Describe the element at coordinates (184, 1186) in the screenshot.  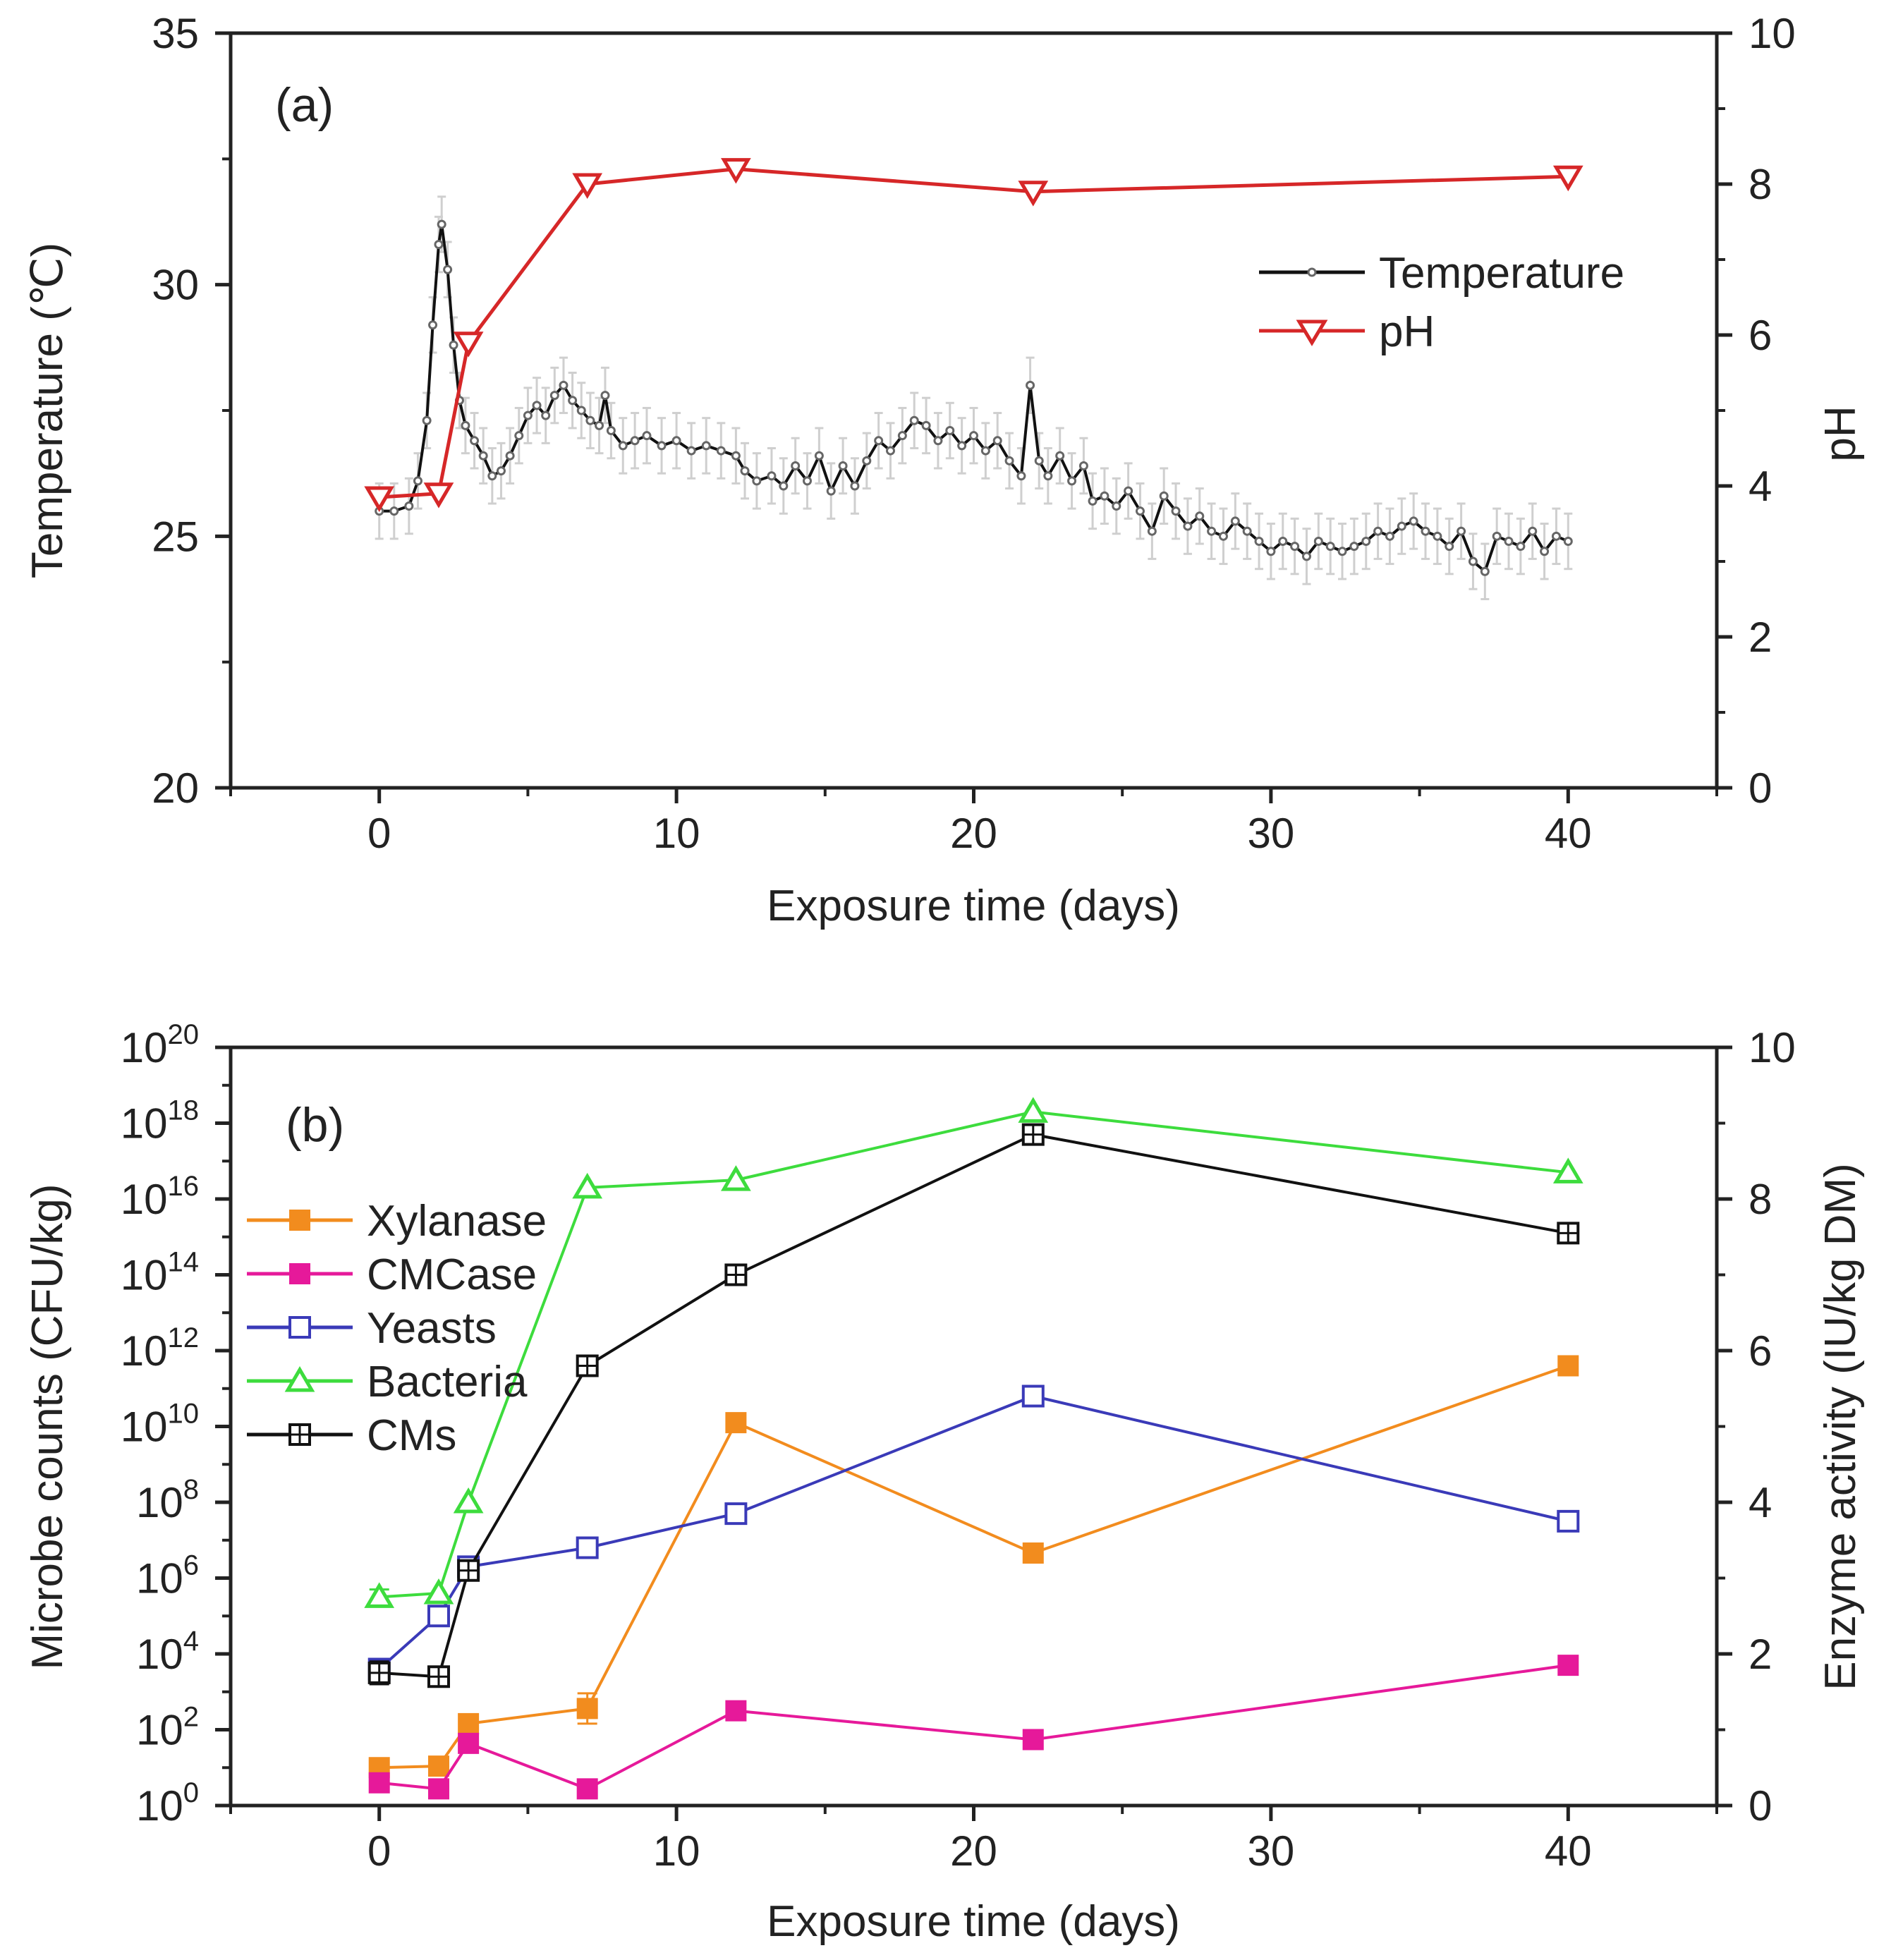
I see `ytick-exponent: 16` at that location.